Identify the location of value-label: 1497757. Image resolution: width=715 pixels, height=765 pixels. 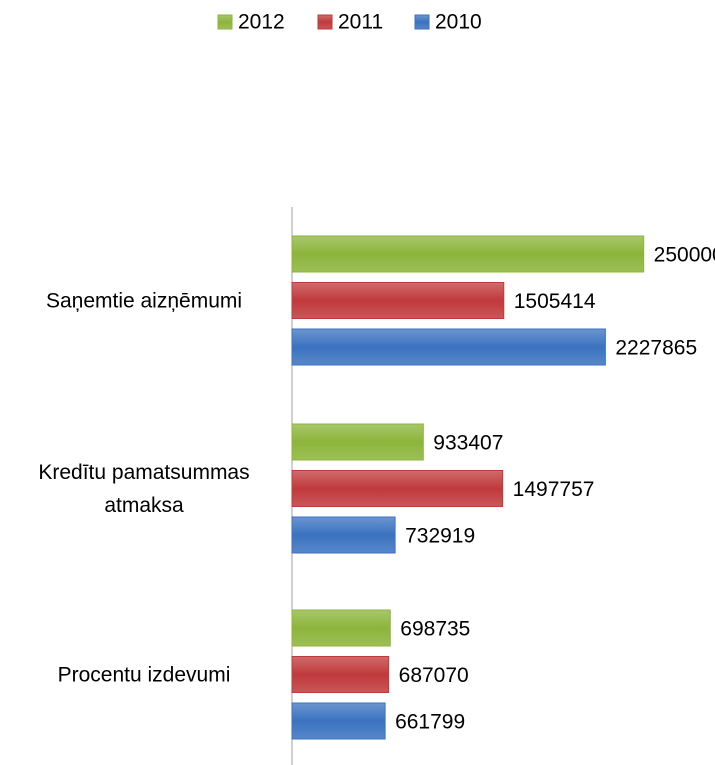
(554, 489).